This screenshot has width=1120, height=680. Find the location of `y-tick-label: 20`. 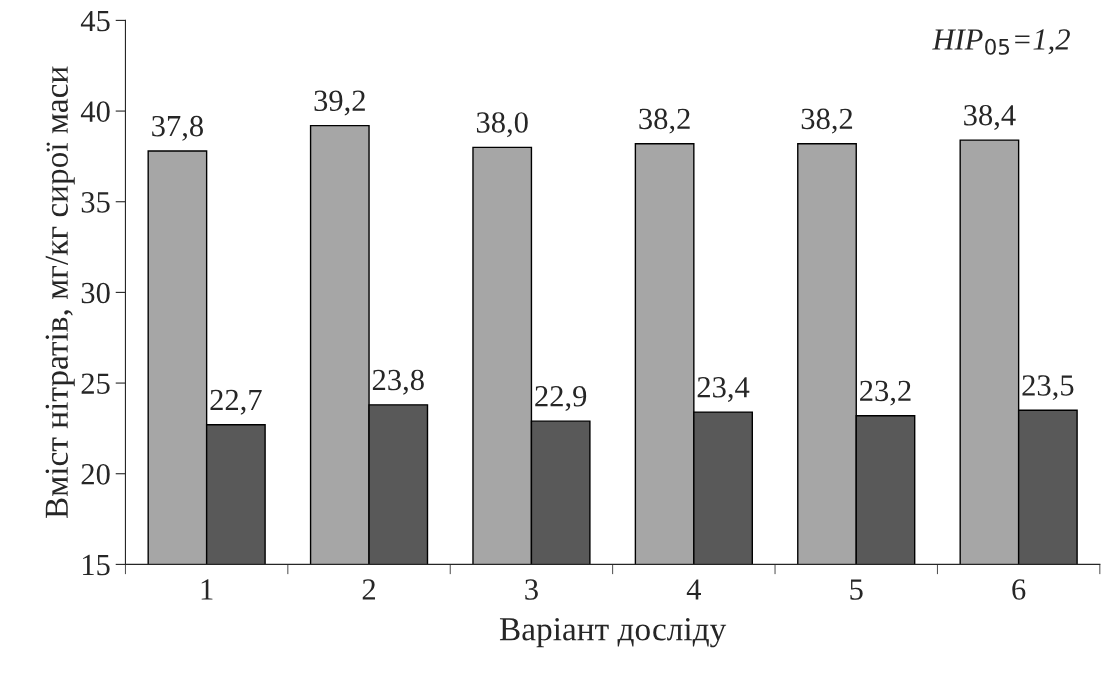

y-tick-label: 20 is located at coordinates (95, 474).